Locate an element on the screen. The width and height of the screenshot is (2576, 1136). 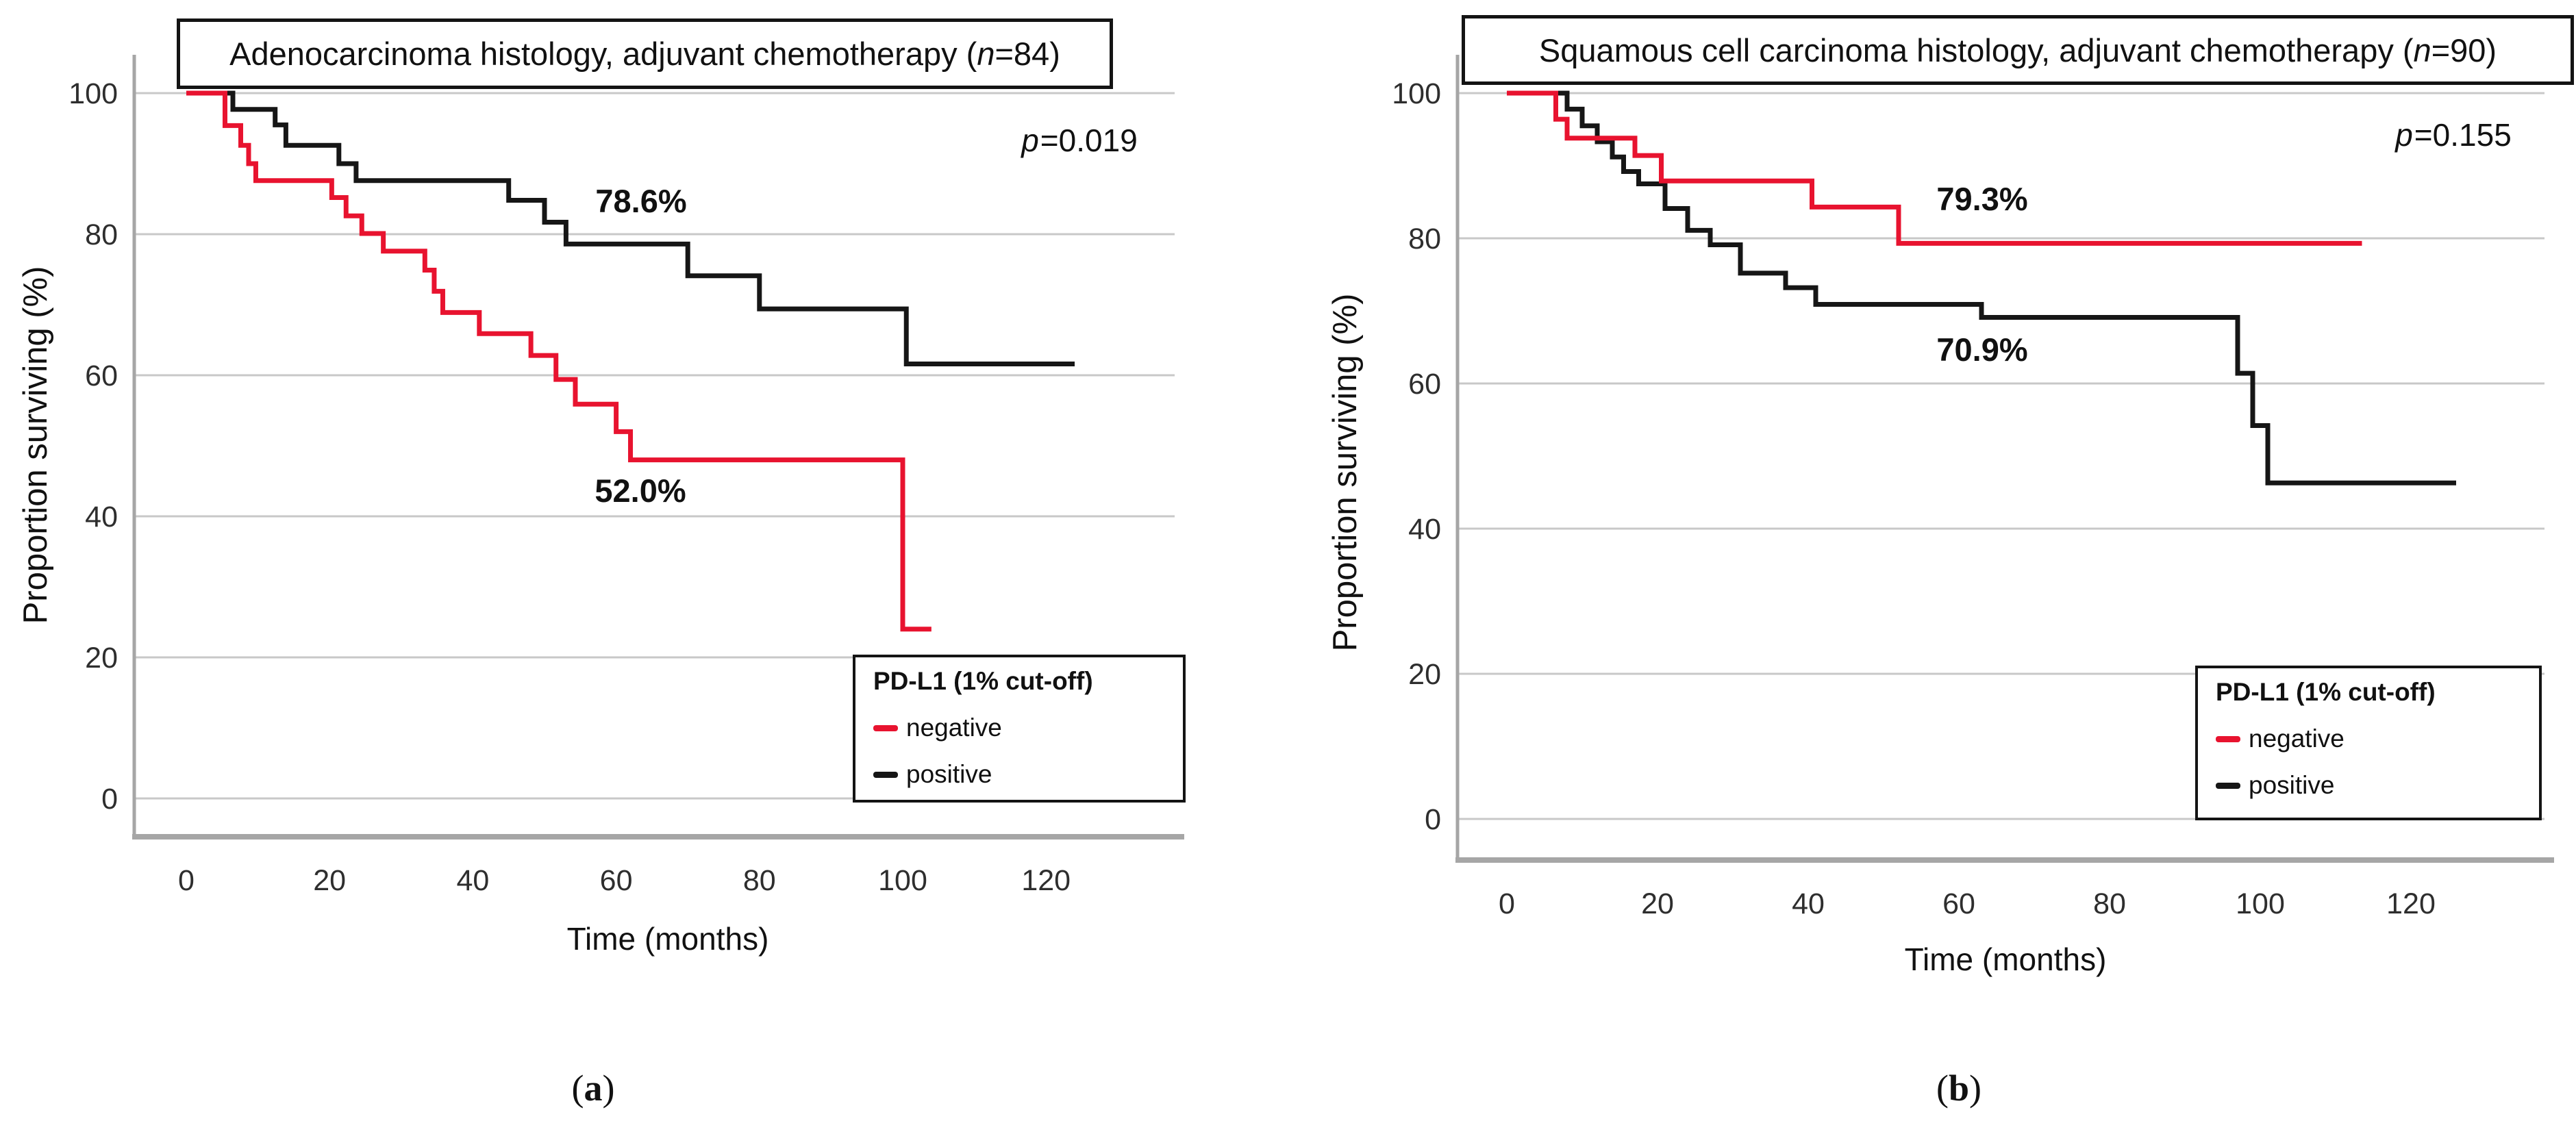
panel-a-legend-label-positive: positive is located at coordinates (949, 774).